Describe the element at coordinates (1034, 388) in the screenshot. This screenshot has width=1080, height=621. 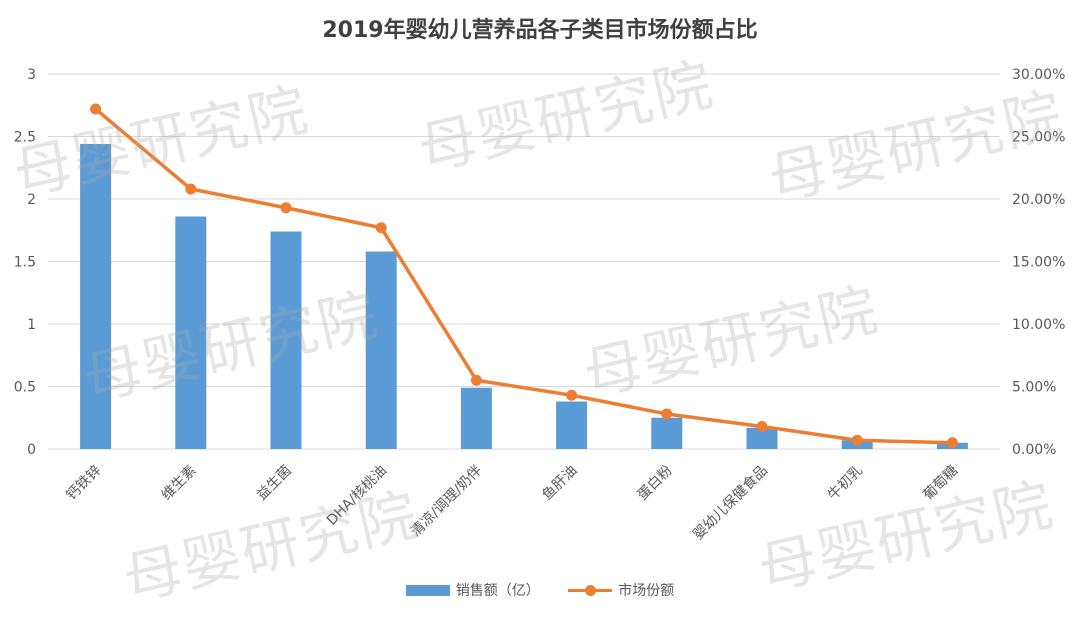
I see `right-tick-label: 5.00%` at that location.